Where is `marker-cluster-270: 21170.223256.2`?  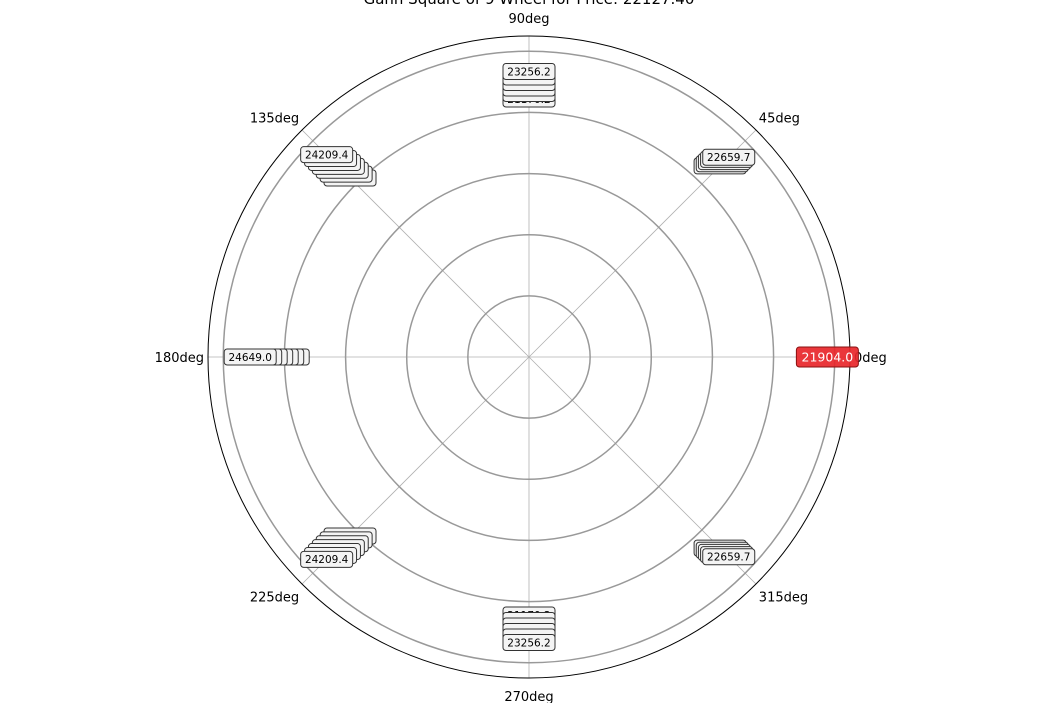 marker-cluster-270: 21170.223256.2 is located at coordinates (529, 629).